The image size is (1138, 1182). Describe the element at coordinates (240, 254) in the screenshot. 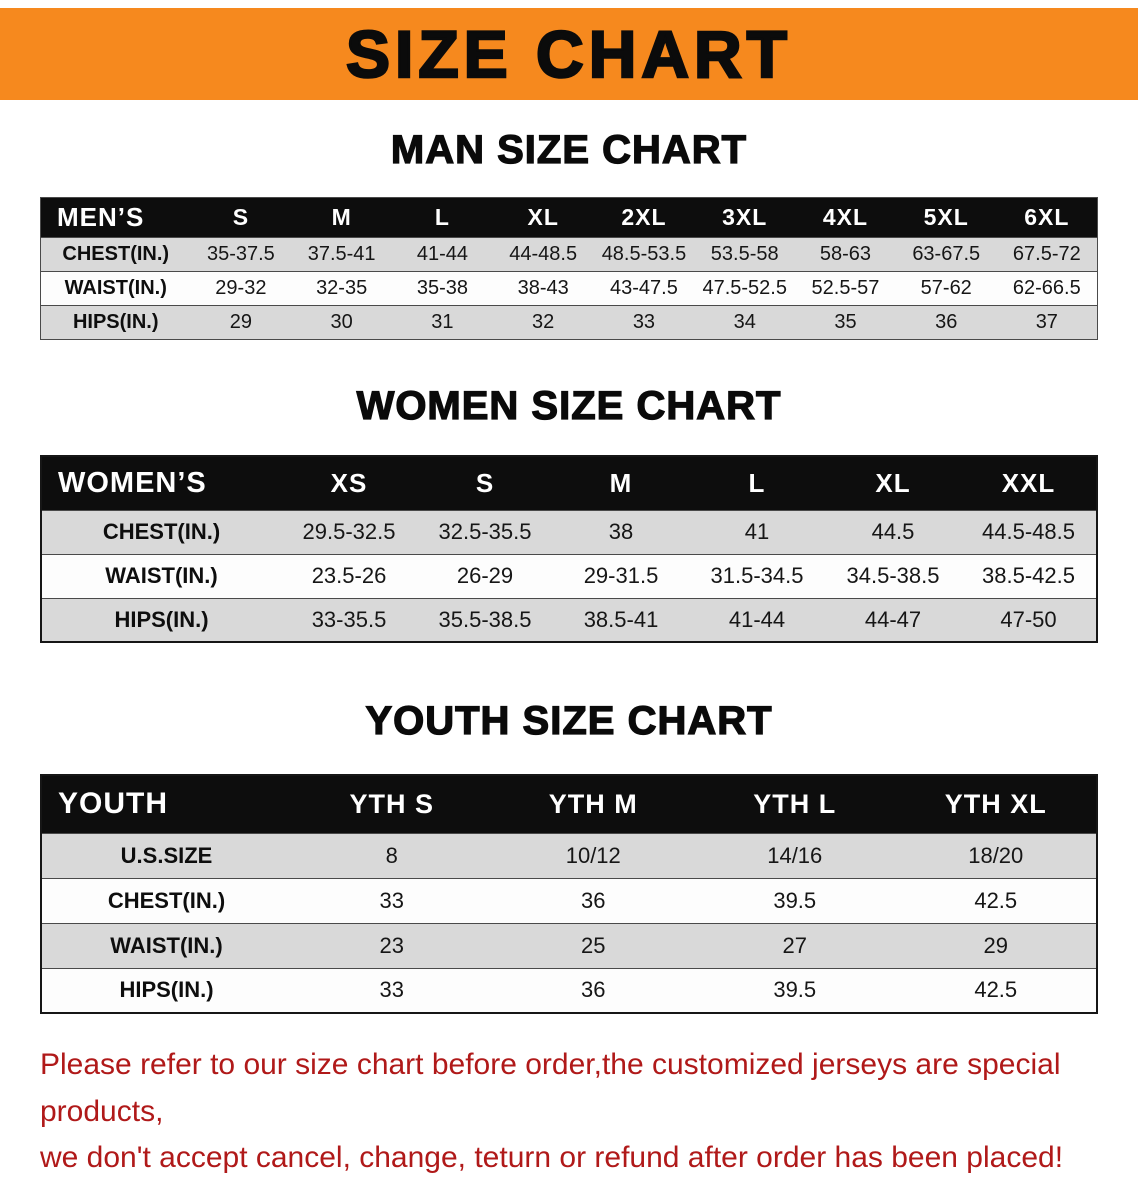

I see `value-cell: 35-37.5` at that location.